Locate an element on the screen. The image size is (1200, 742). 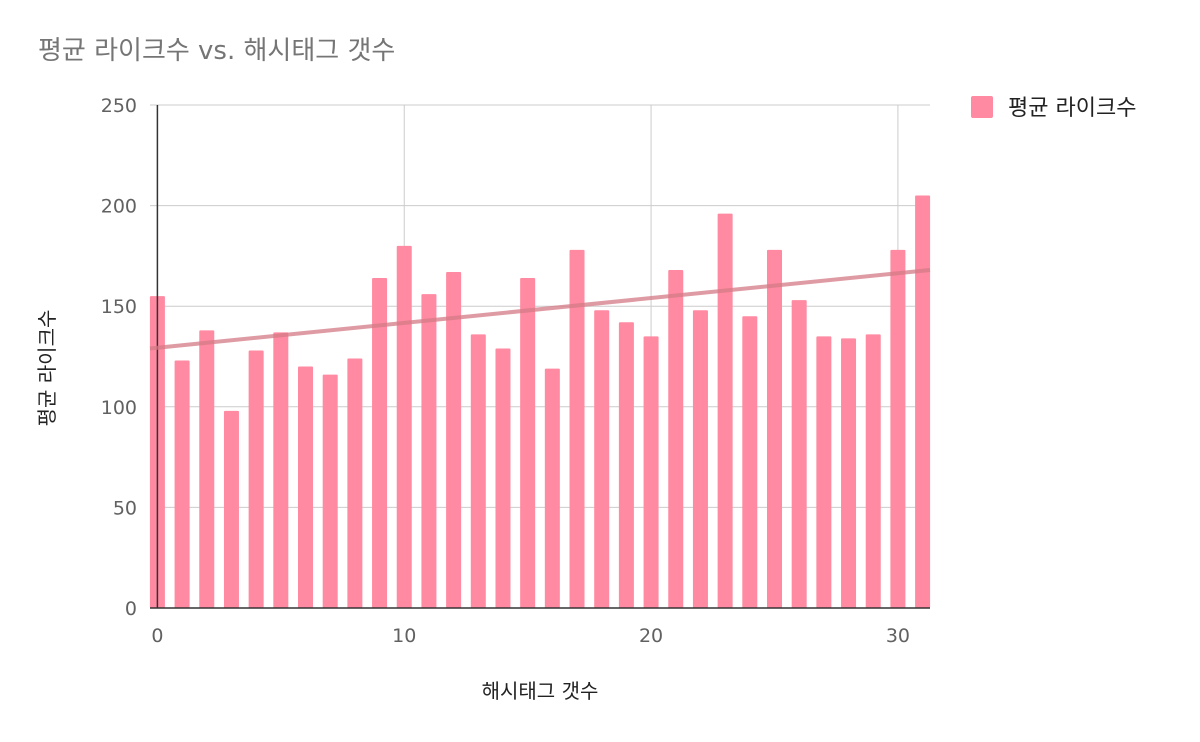
x-tick-label: 10 is located at coordinates (404, 636).